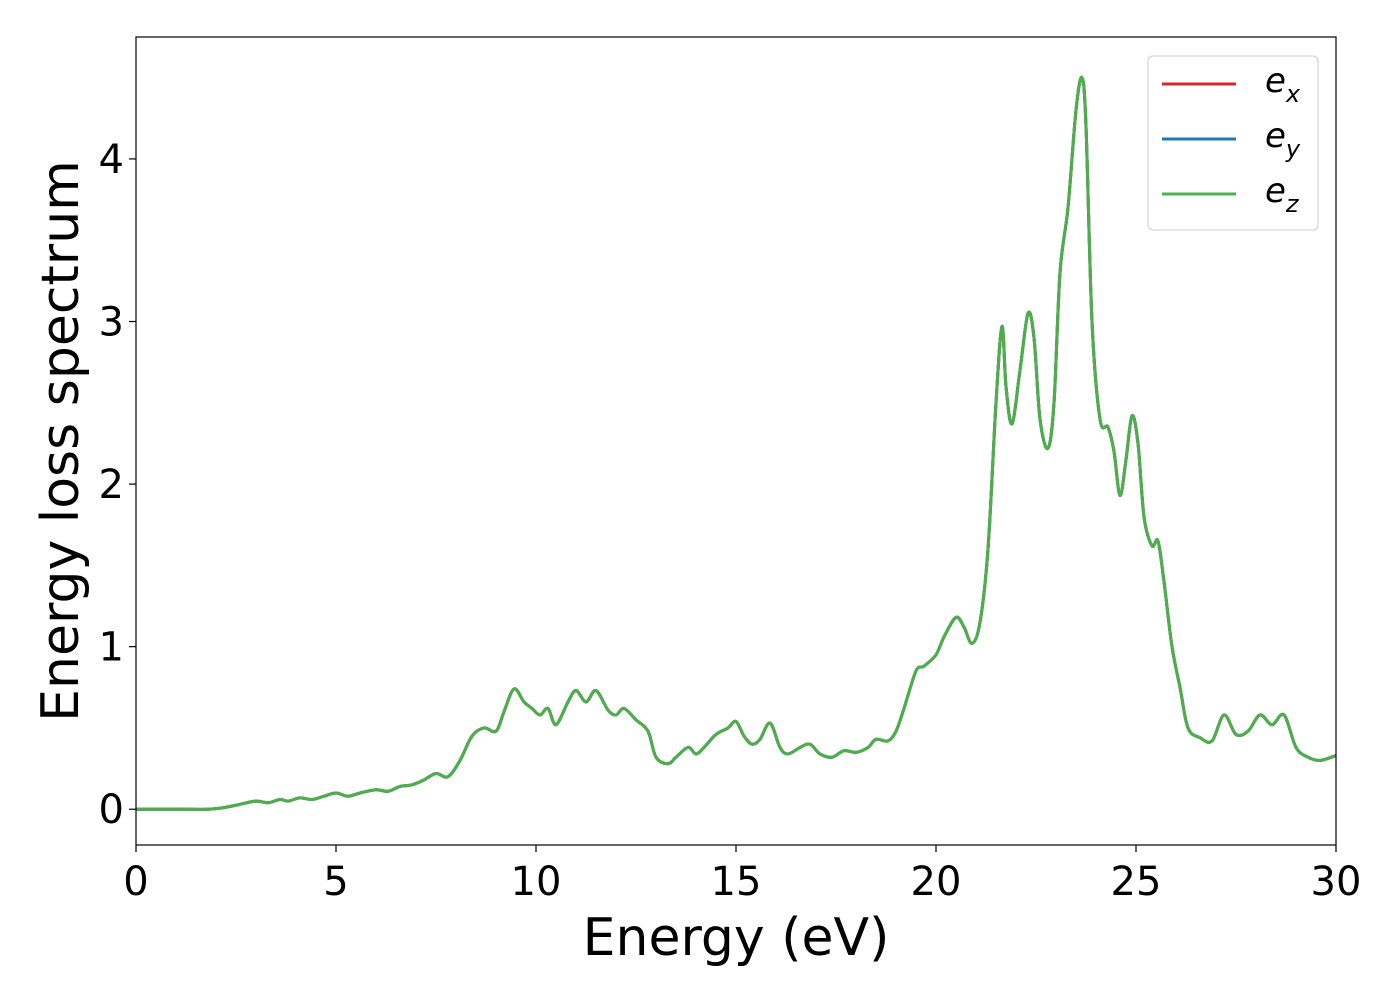 Image resolution: width=1400 pixels, height=1000 pixels. What do you see at coordinates (736, 938) in the screenshot?
I see `x-axis-label: Energy (eV)` at bounding box center [736, 938].